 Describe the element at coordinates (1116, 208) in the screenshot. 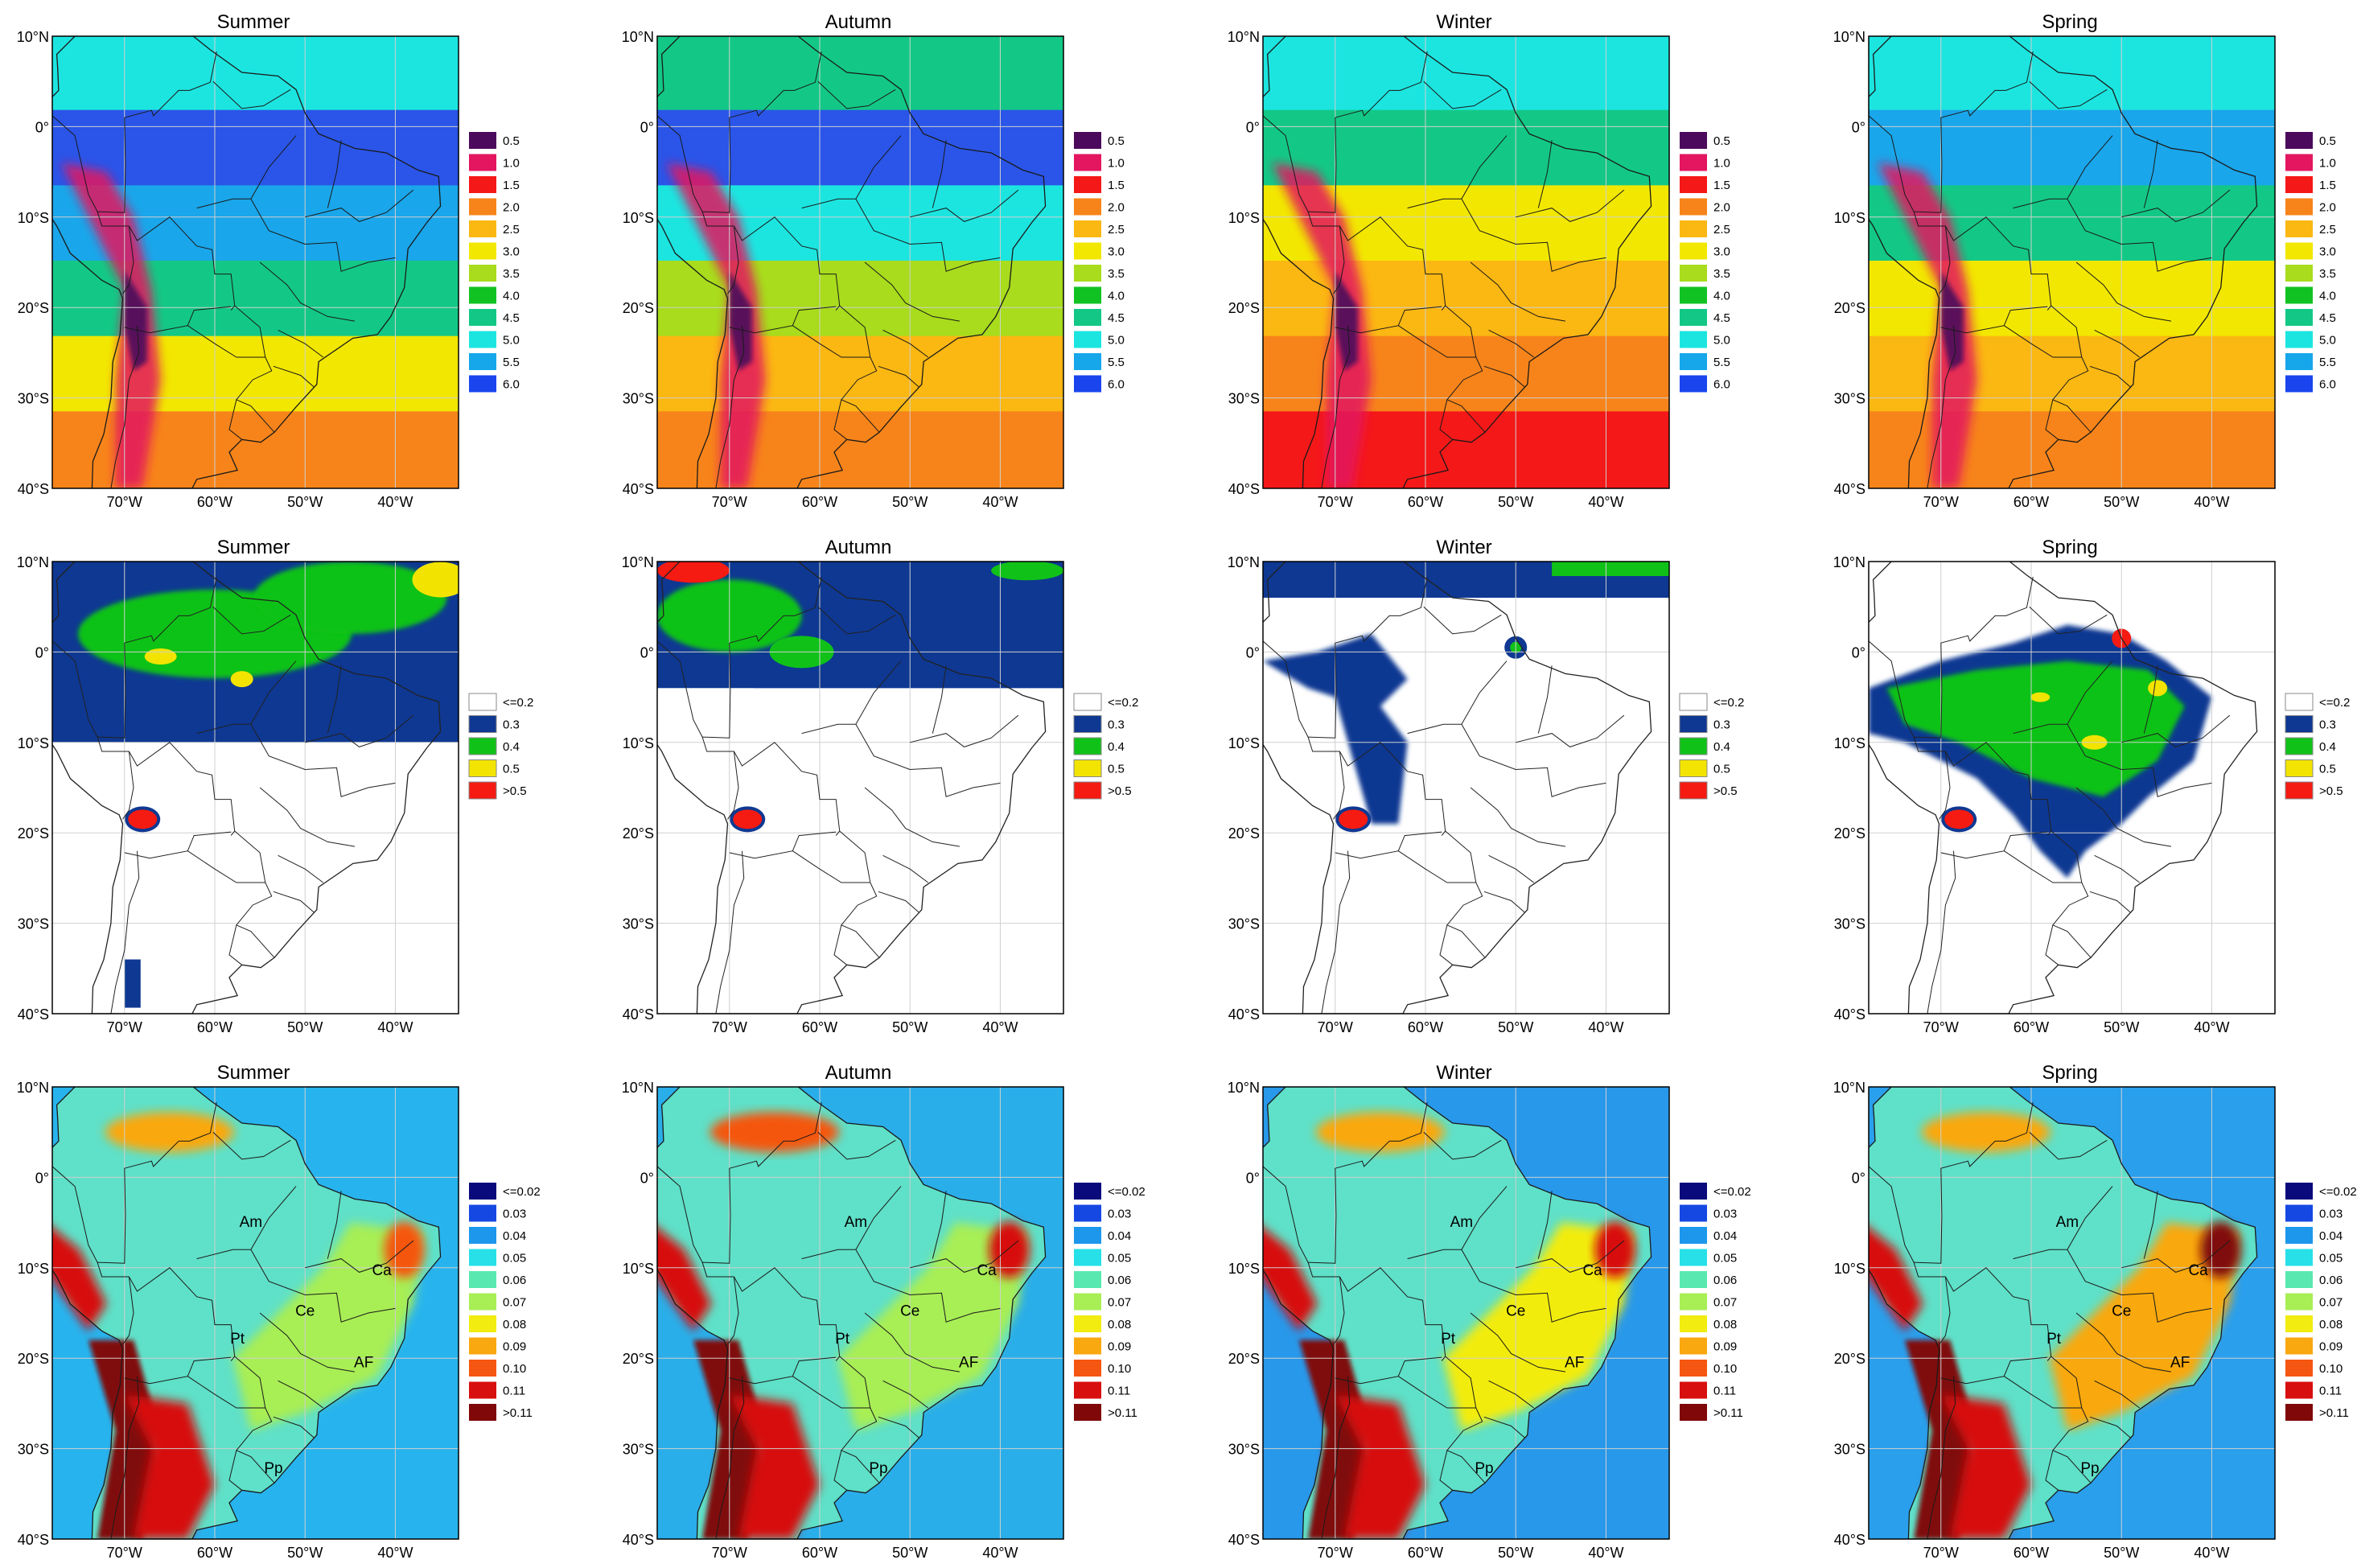

I see `legend-label: 2.0` at that location.